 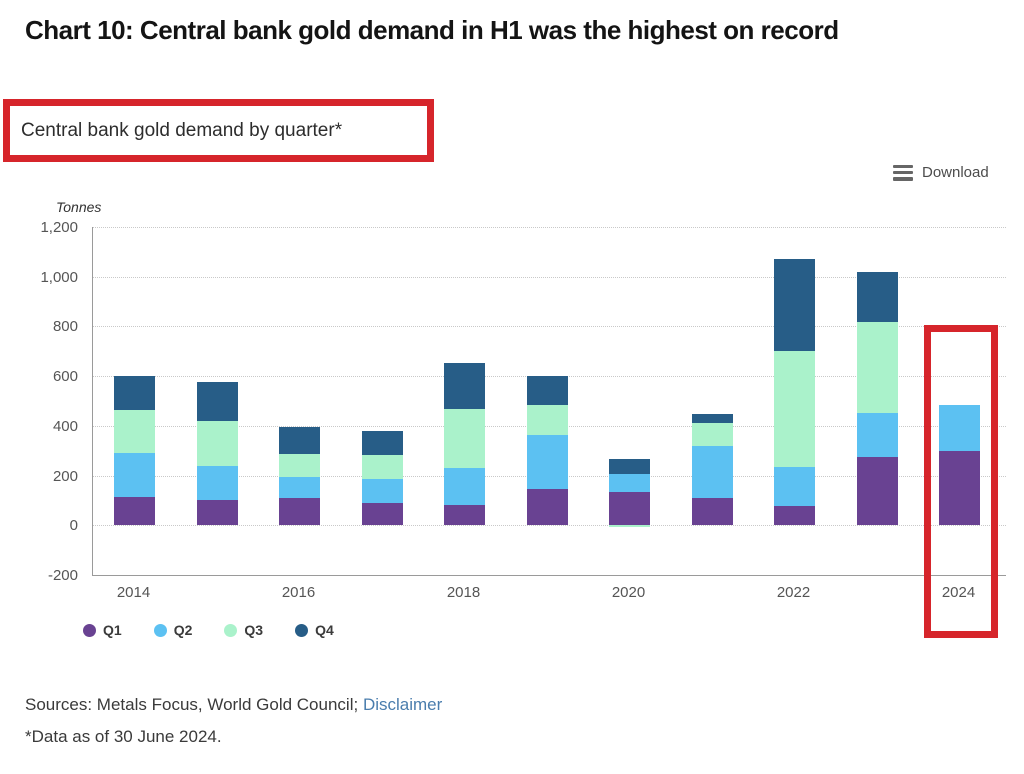 What do you see at coordinates (123, 736) in the screenshot?
I see `footnote: *Data as of 30 June 2024.` at bounding box center [123, 736].